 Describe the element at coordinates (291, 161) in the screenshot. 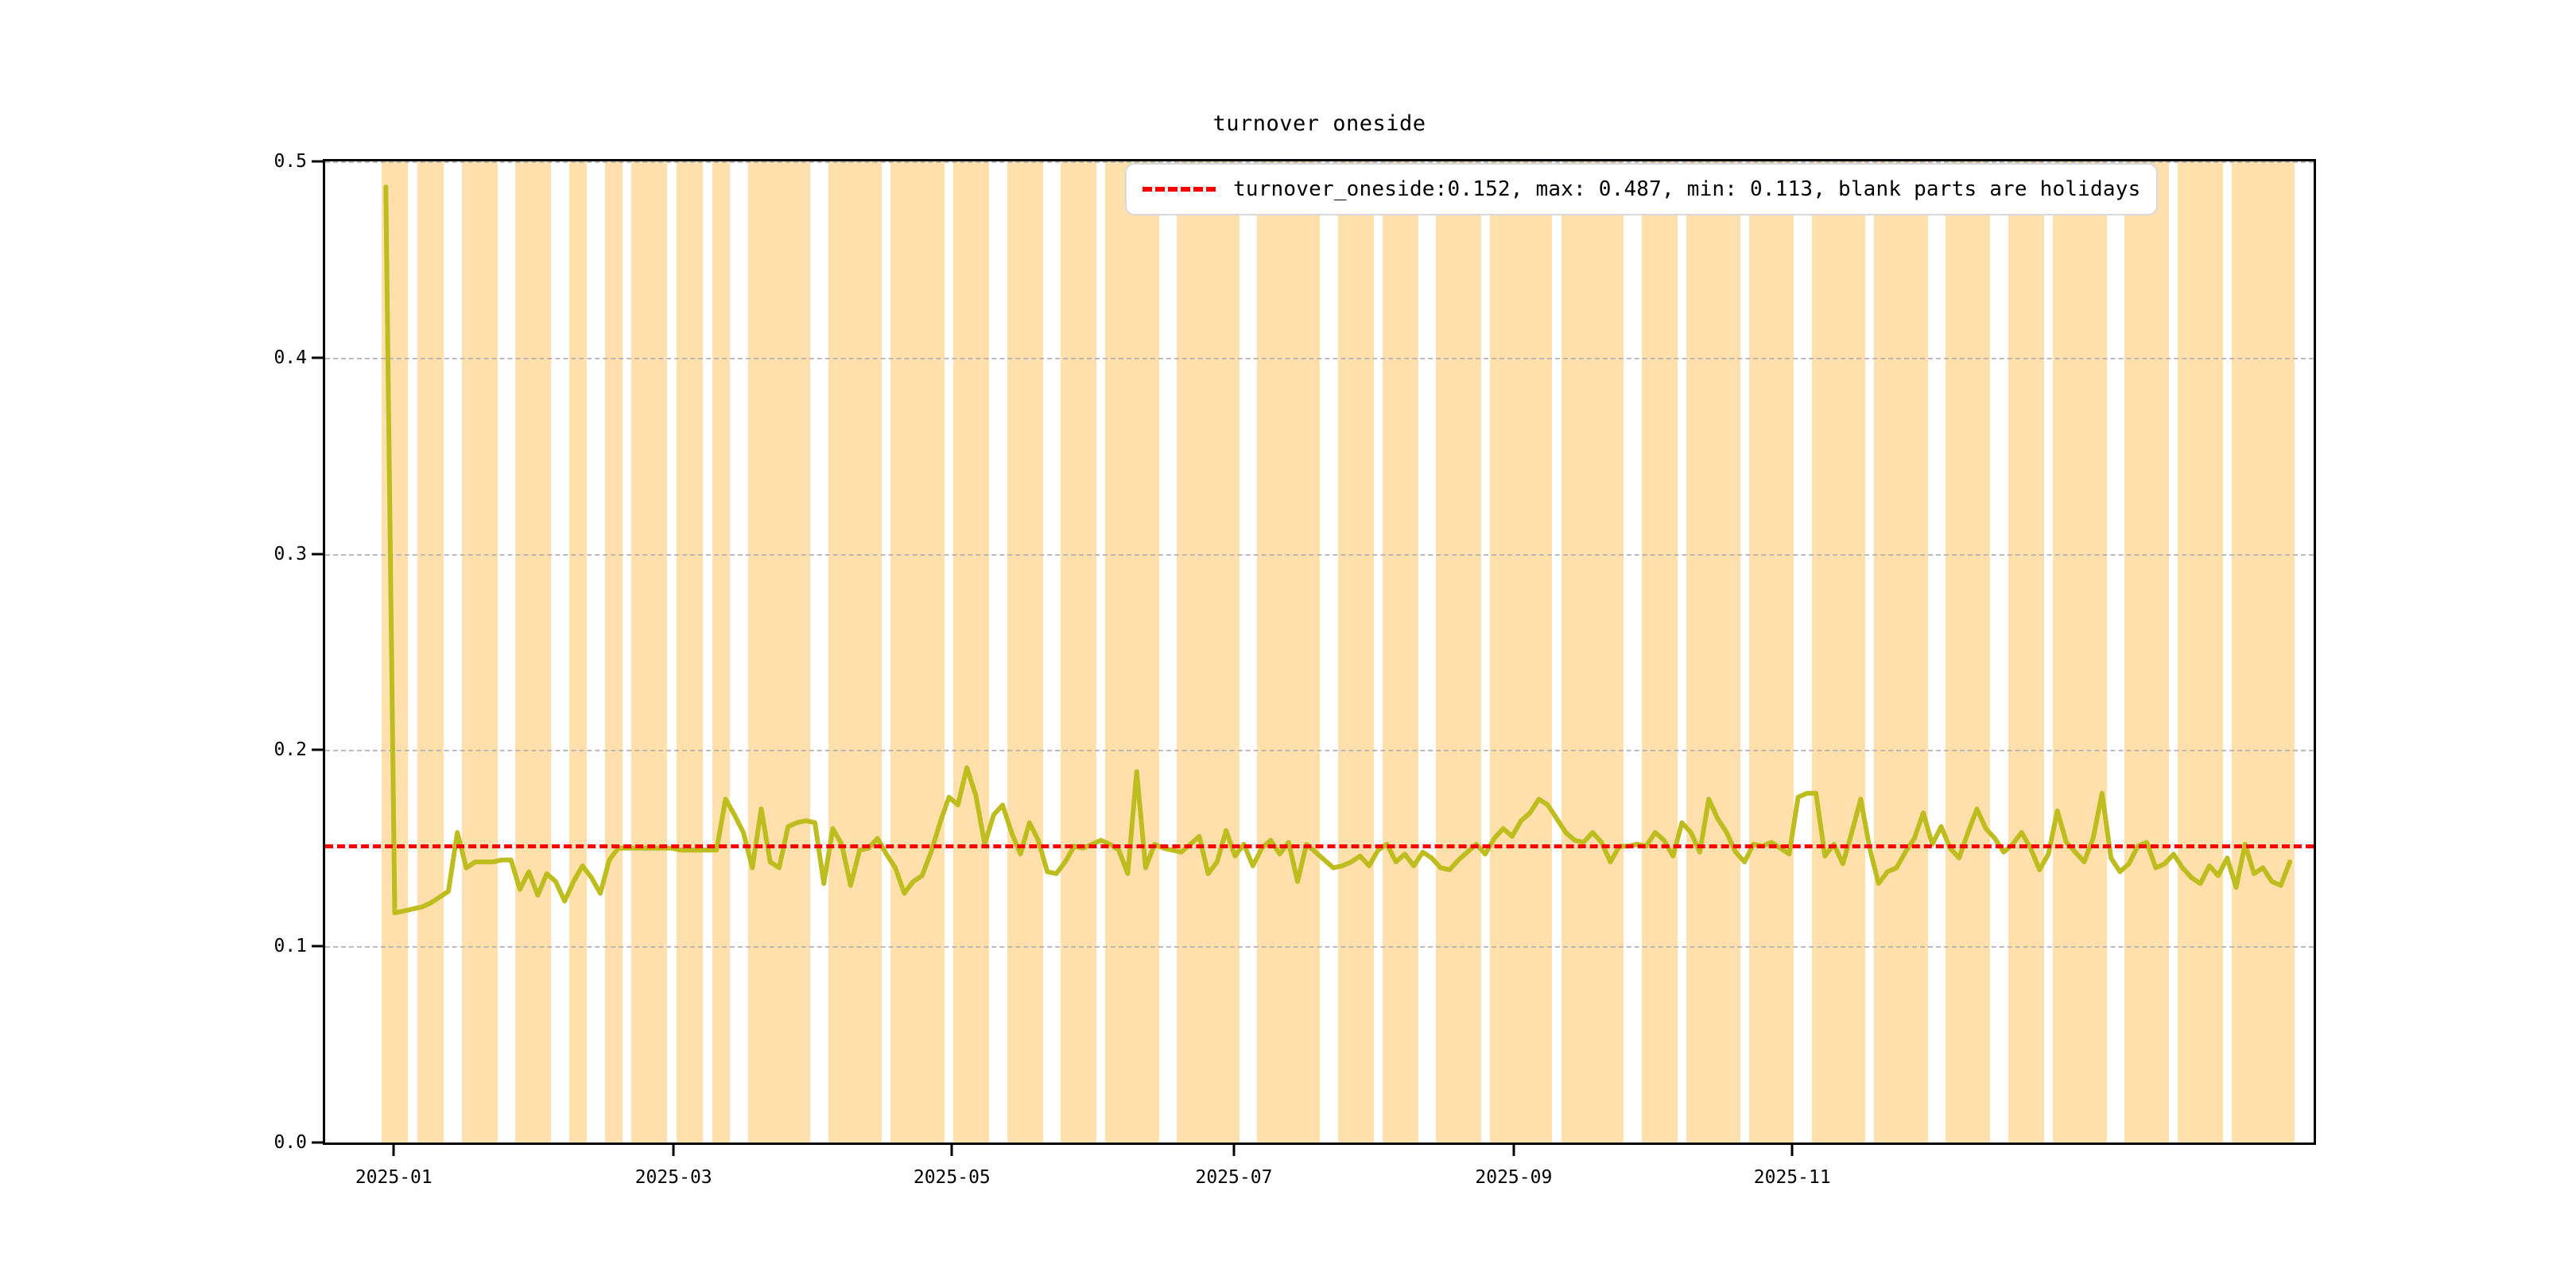

I see `y-axis-tick-label: 0.5` at that location.